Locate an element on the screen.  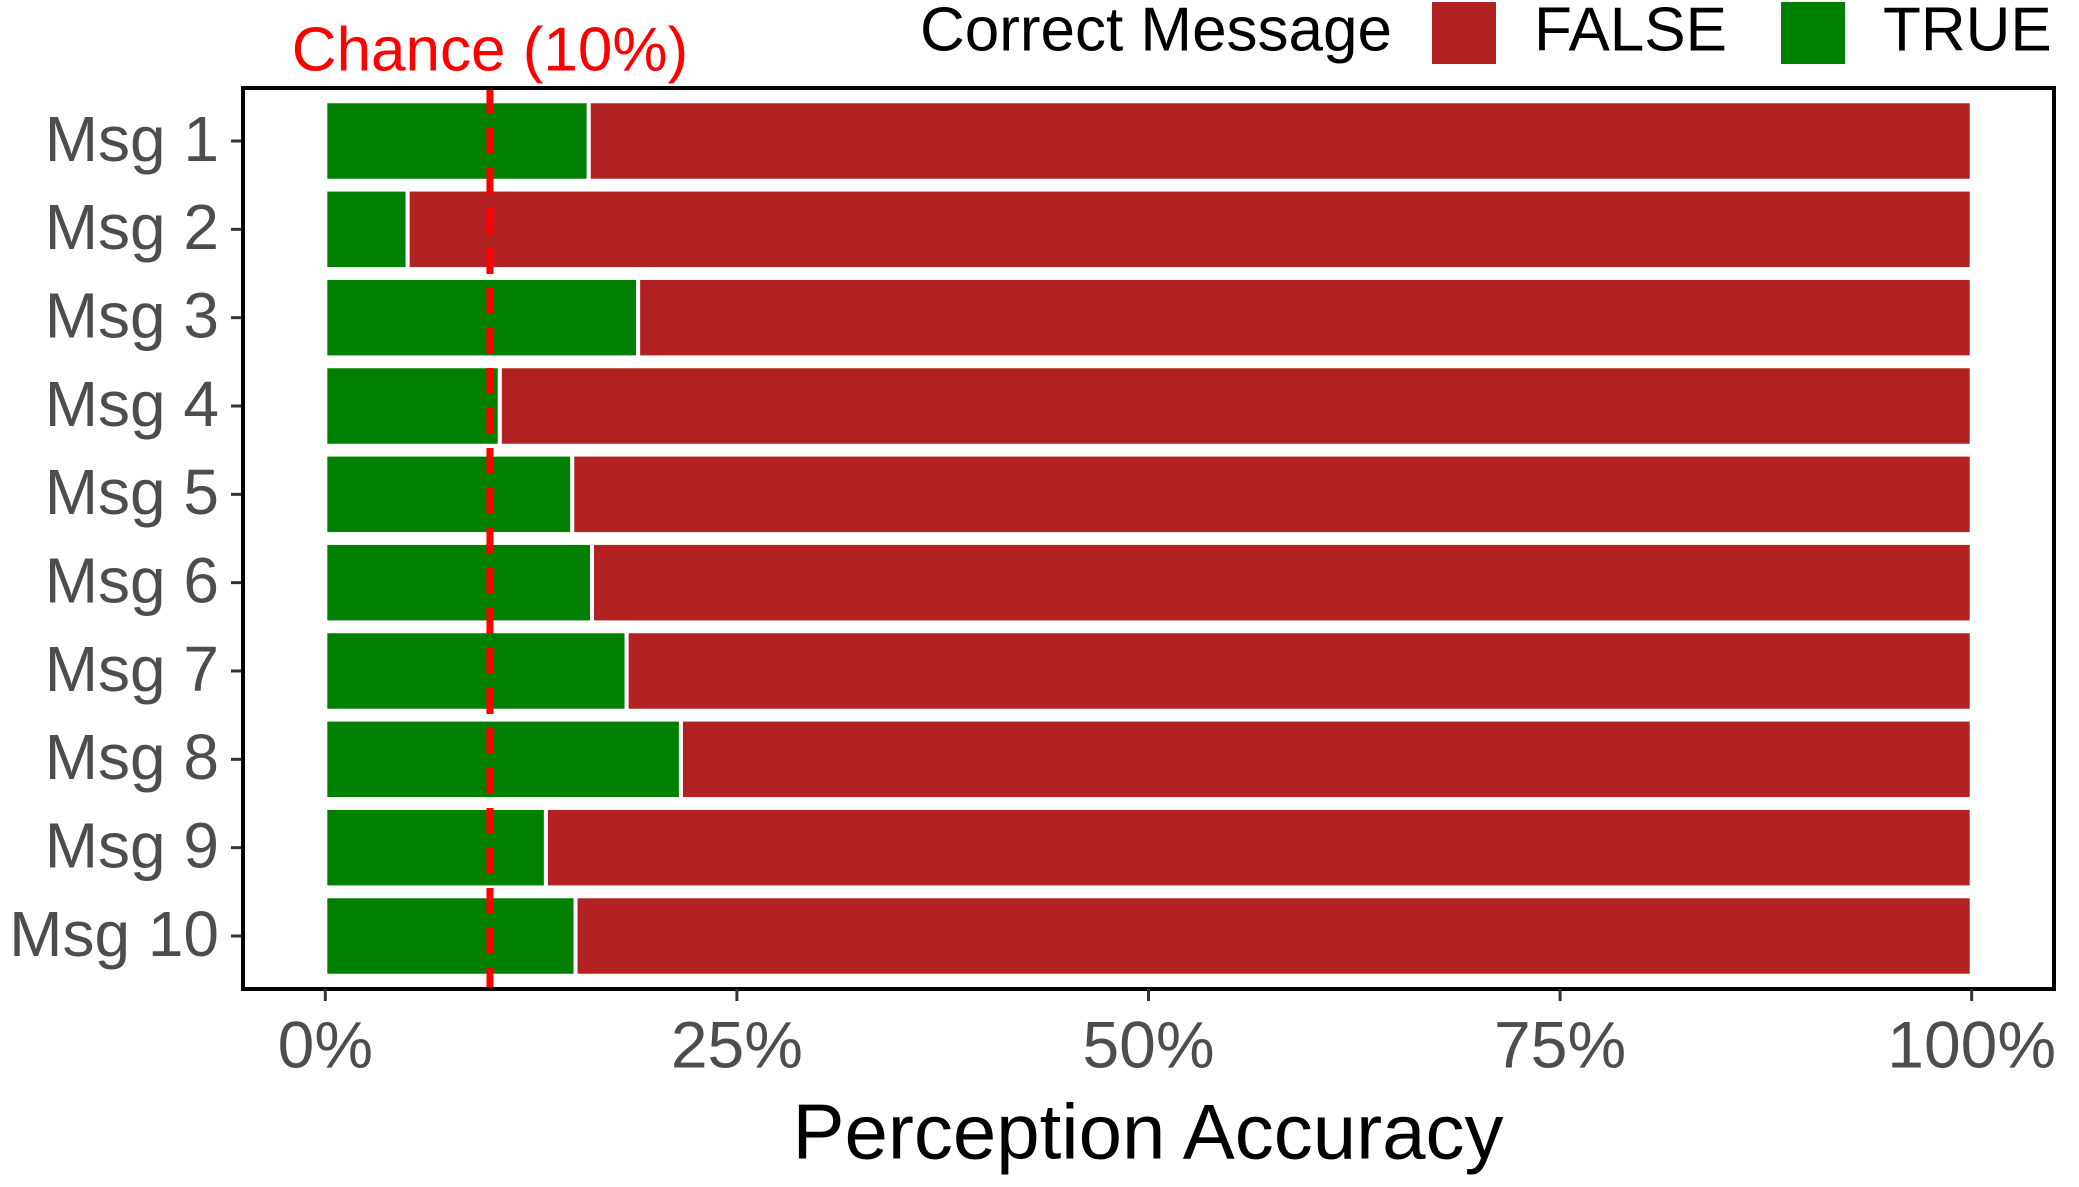
x-tick-label: 50% is located at coordinates (1148, 1044).